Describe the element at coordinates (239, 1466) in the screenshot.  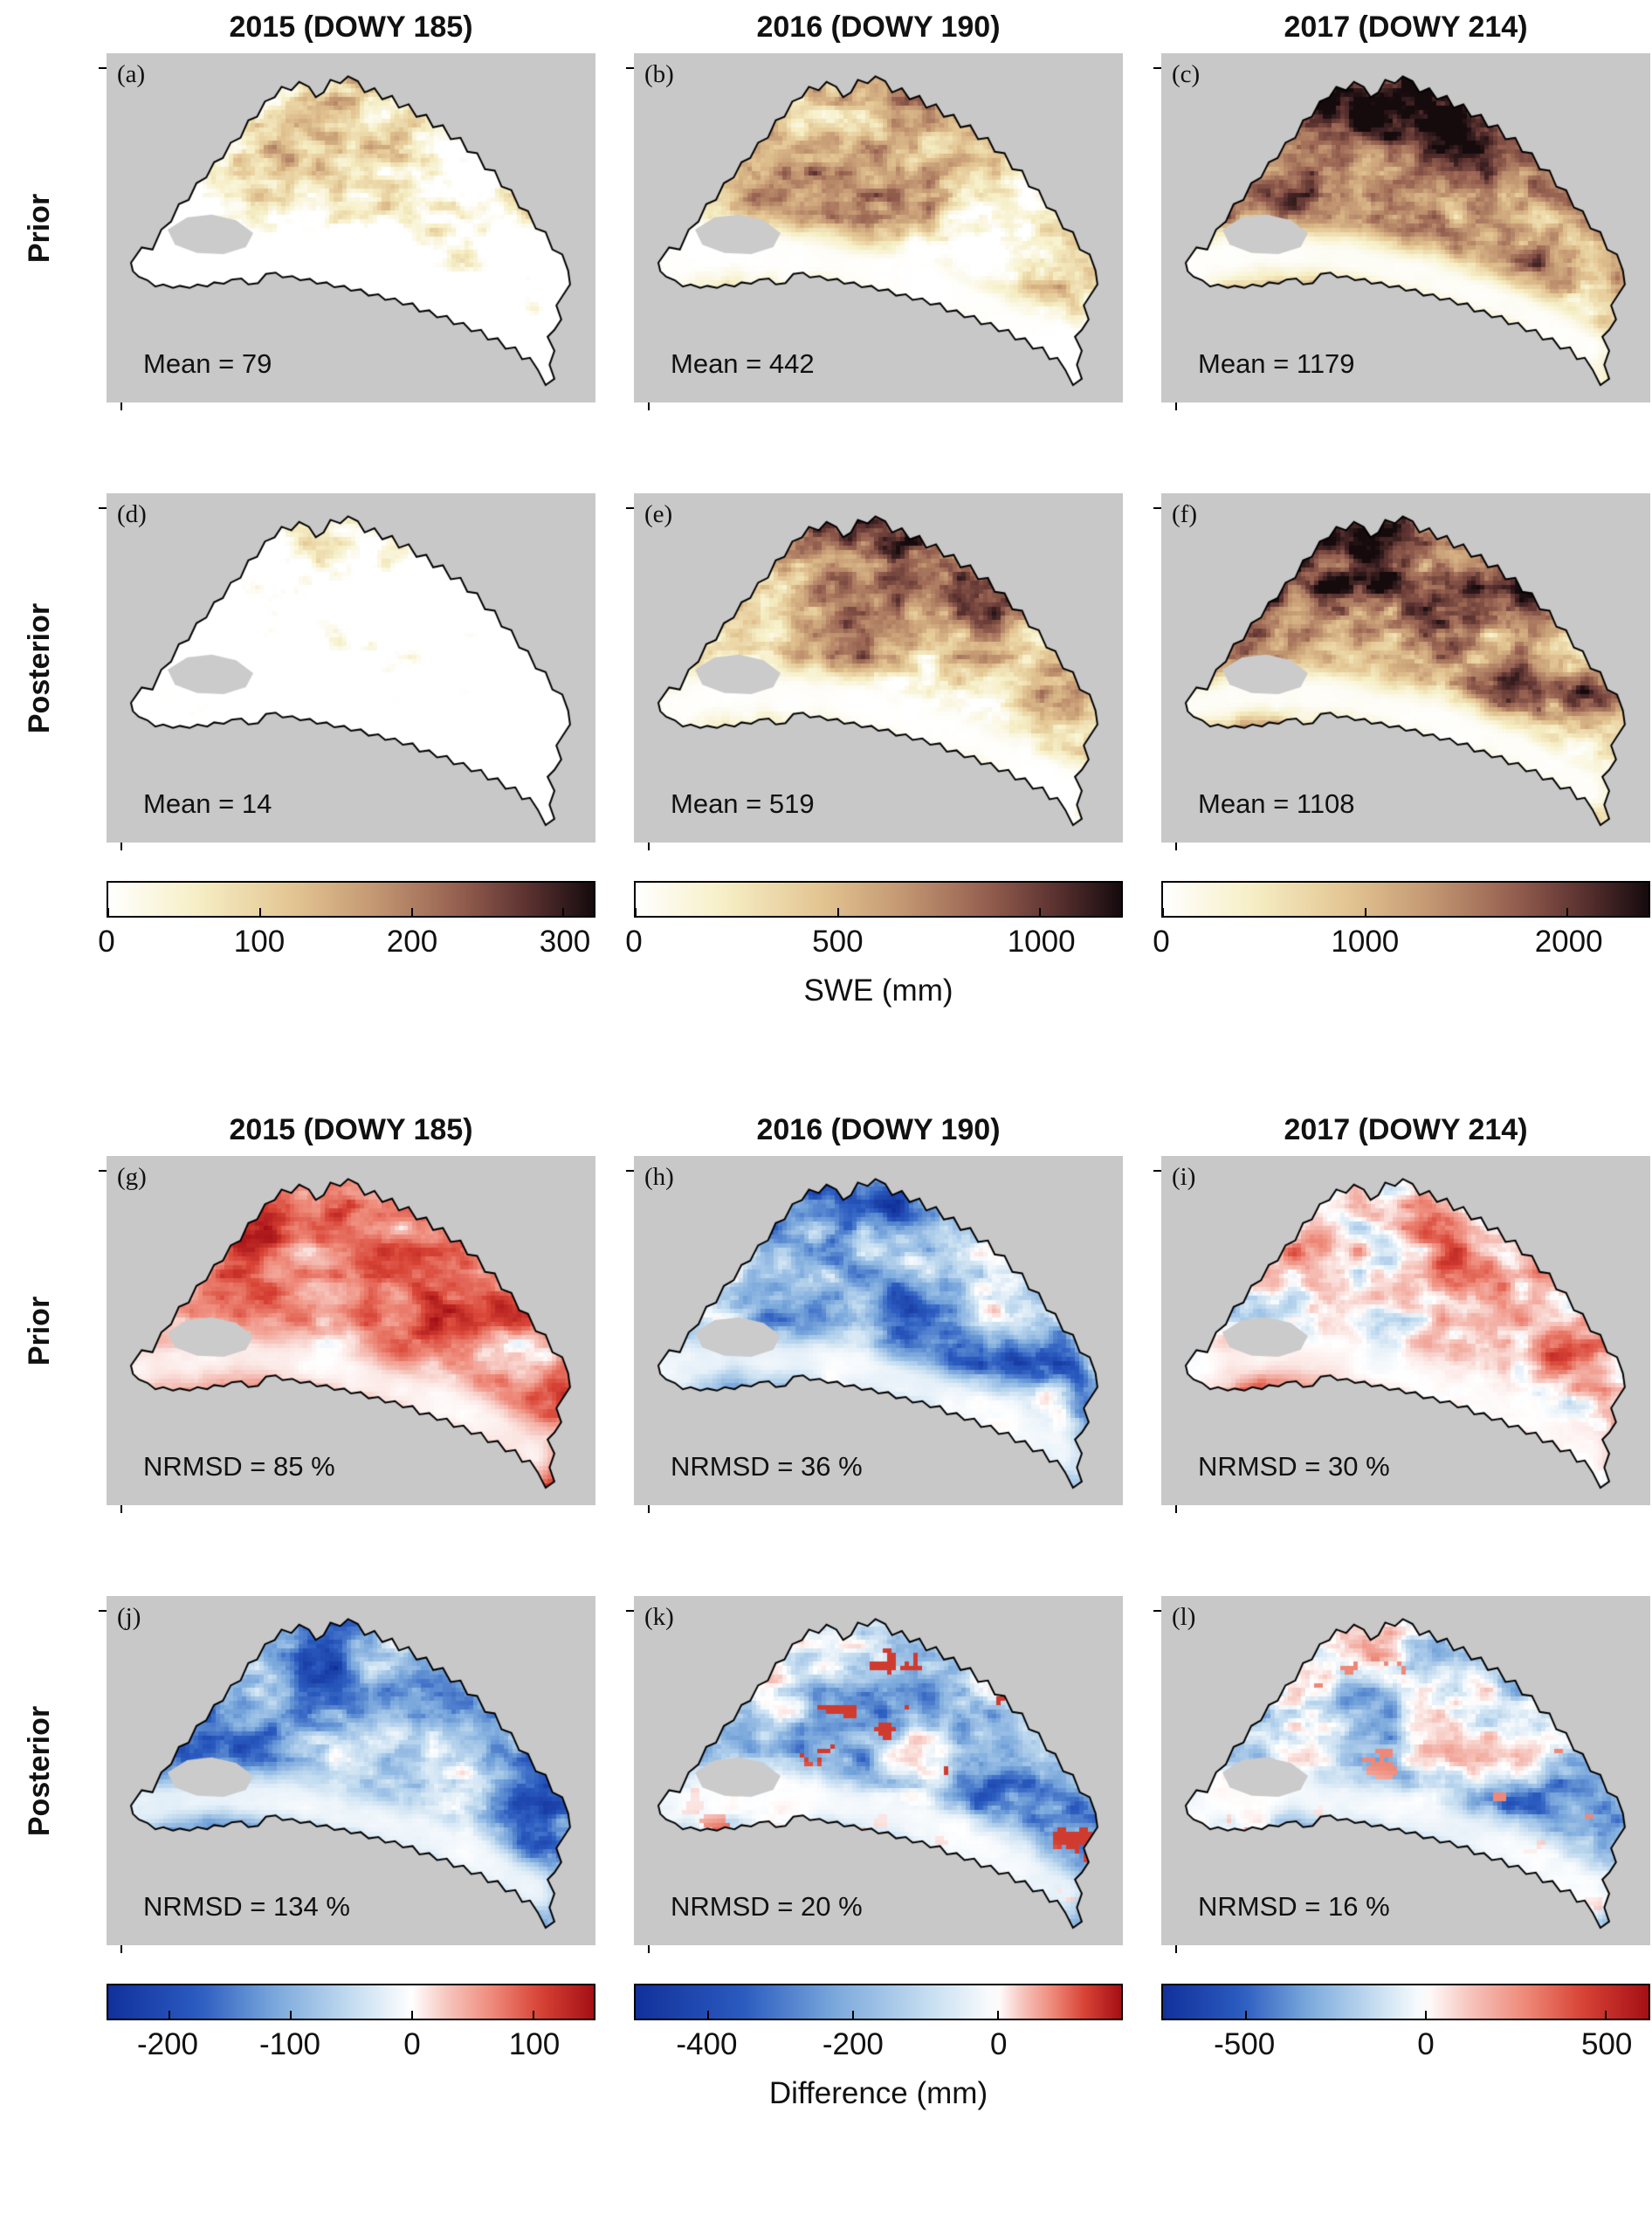
I see `panel-nrmsd-stat: NRMSD = 85 %` at that location.